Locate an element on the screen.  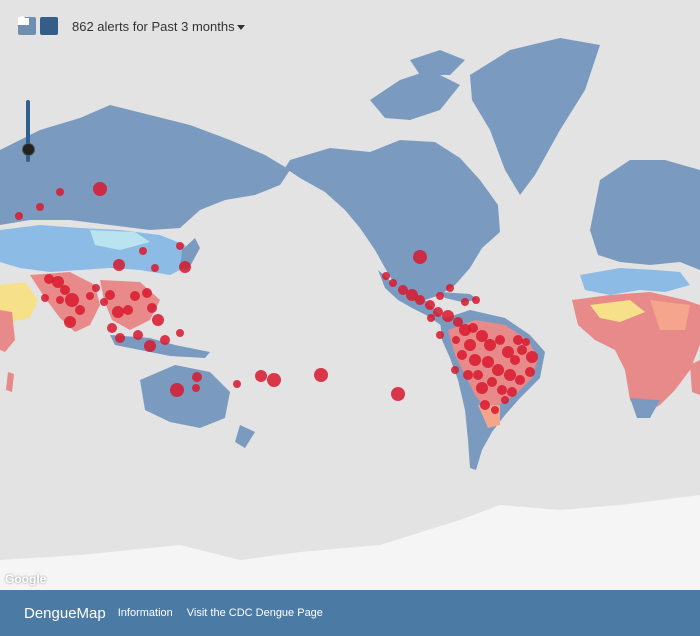
alert-period-dropdown: 862 alerts for Past 3 months is located at coordinates (158, 26).